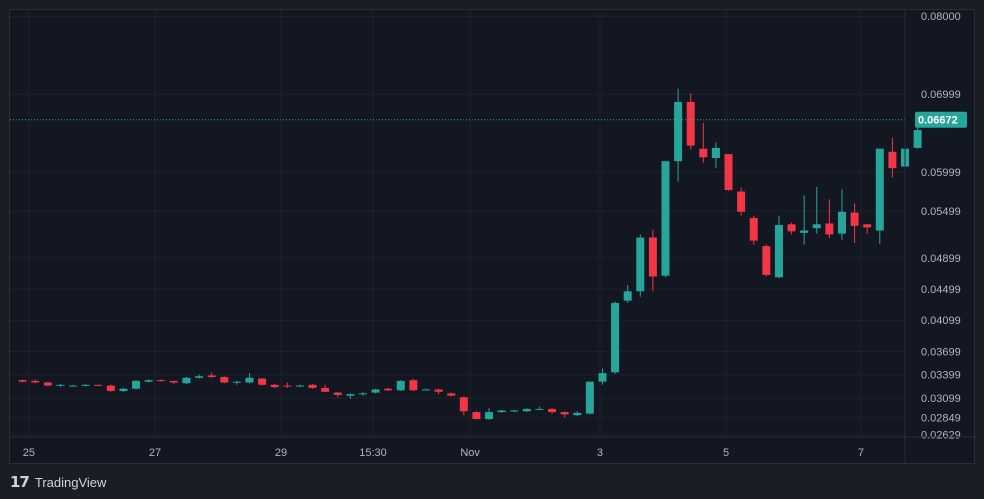 The height and width of the screenshot is (499, 984). Describe the element at coordinates (941, 436) in the screenshot. I see `price-tick-label: 0.02629` at that location.